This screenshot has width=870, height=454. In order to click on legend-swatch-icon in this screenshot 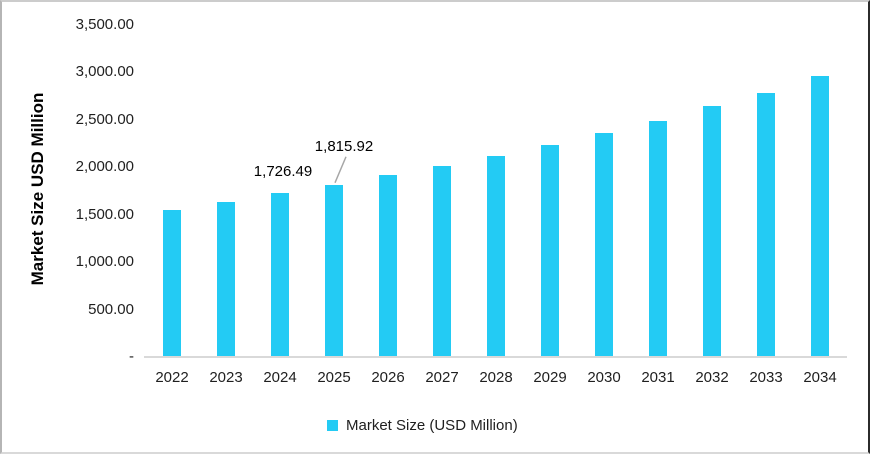, I will do `click(332, 425)`.